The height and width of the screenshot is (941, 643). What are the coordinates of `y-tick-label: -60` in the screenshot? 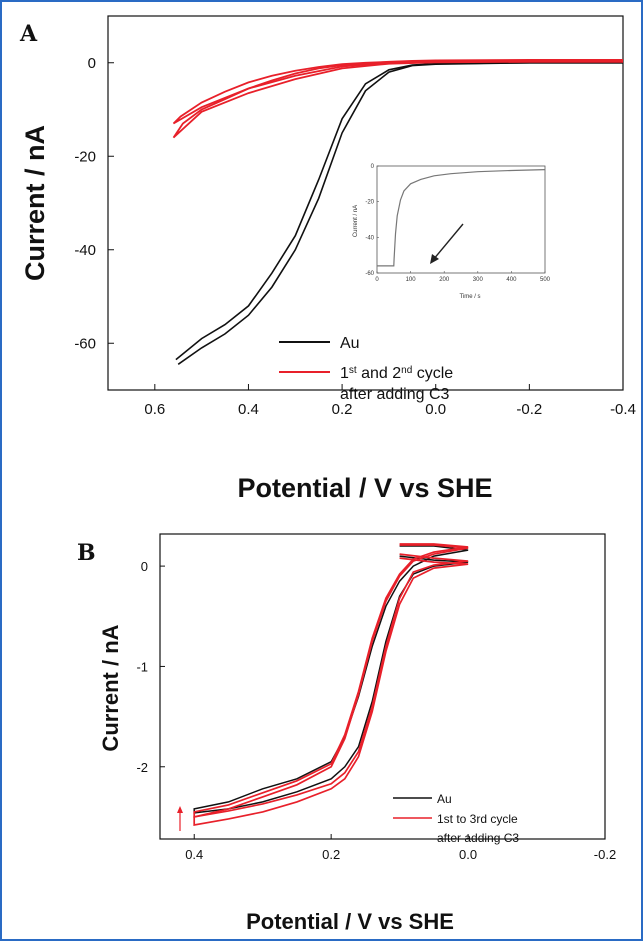 It's located at (85, 343).